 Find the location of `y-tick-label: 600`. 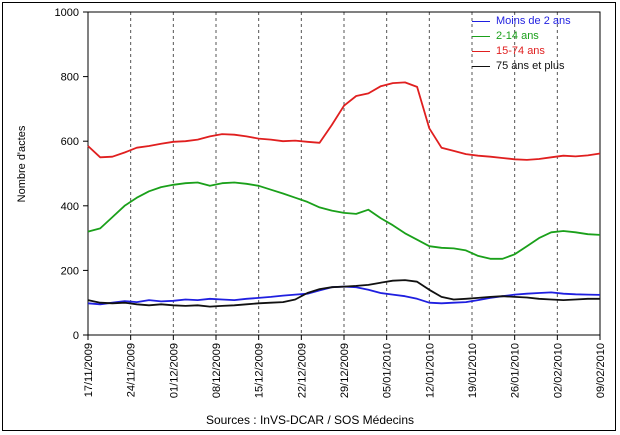

y-tick-label: 600 is located at coordinates (70, 142).